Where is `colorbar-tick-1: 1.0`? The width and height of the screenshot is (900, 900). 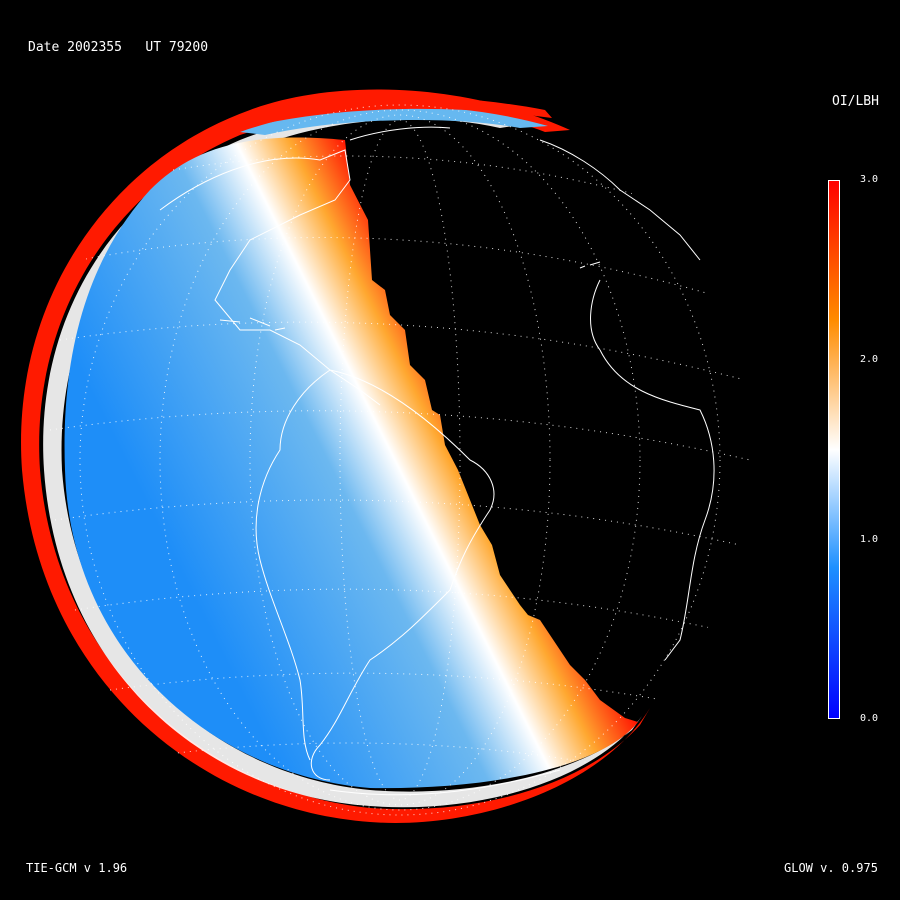 colorbar-tick-1: 1.0 is located at coordinates (869, 539).